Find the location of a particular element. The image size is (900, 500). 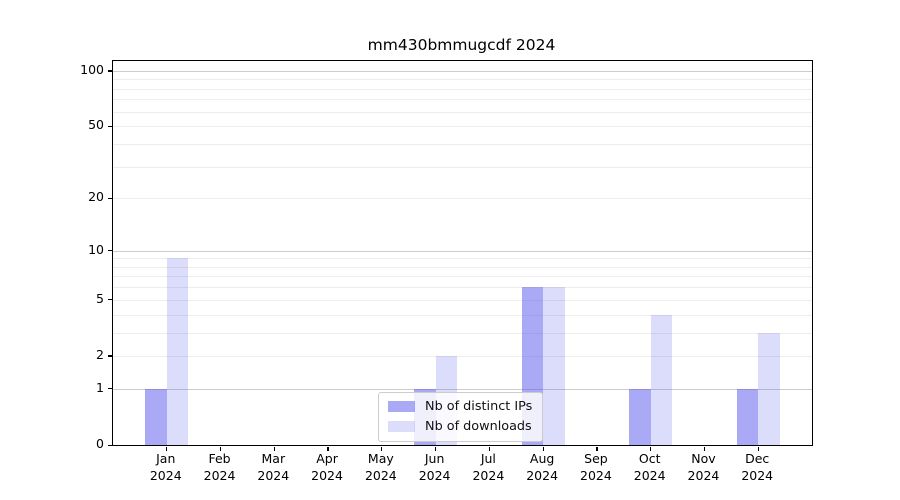

y-tick-label-100: 100 is located at coordinates (92, 69).